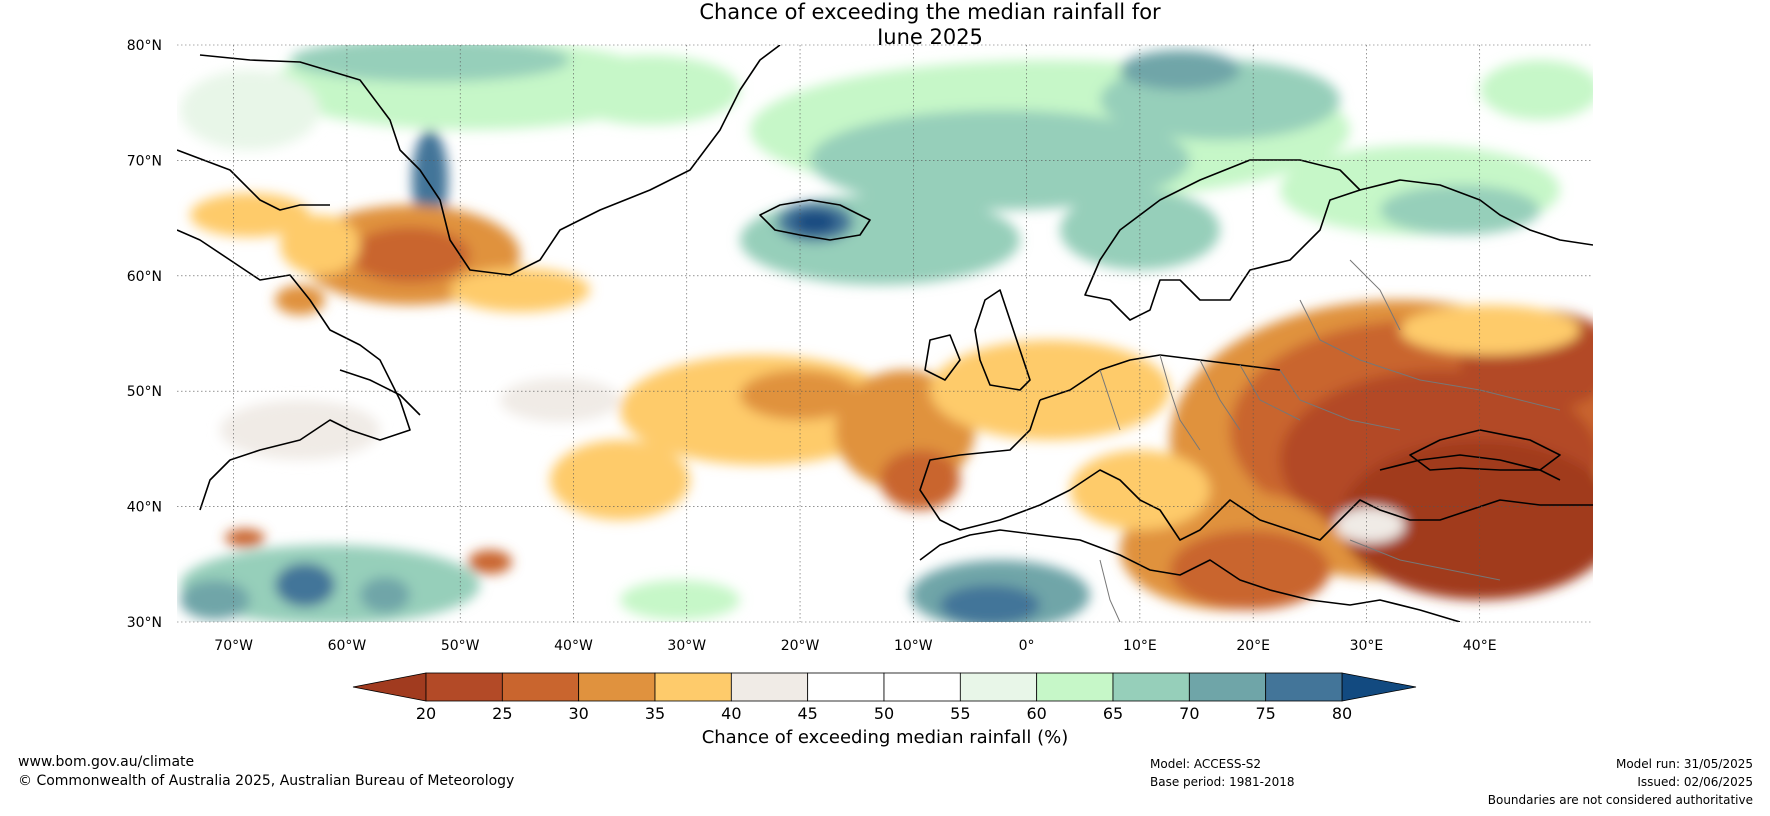 This screenshot has width=1770, height=816. I want to click on lat-tick-label: 50°N, so click(144, 392).